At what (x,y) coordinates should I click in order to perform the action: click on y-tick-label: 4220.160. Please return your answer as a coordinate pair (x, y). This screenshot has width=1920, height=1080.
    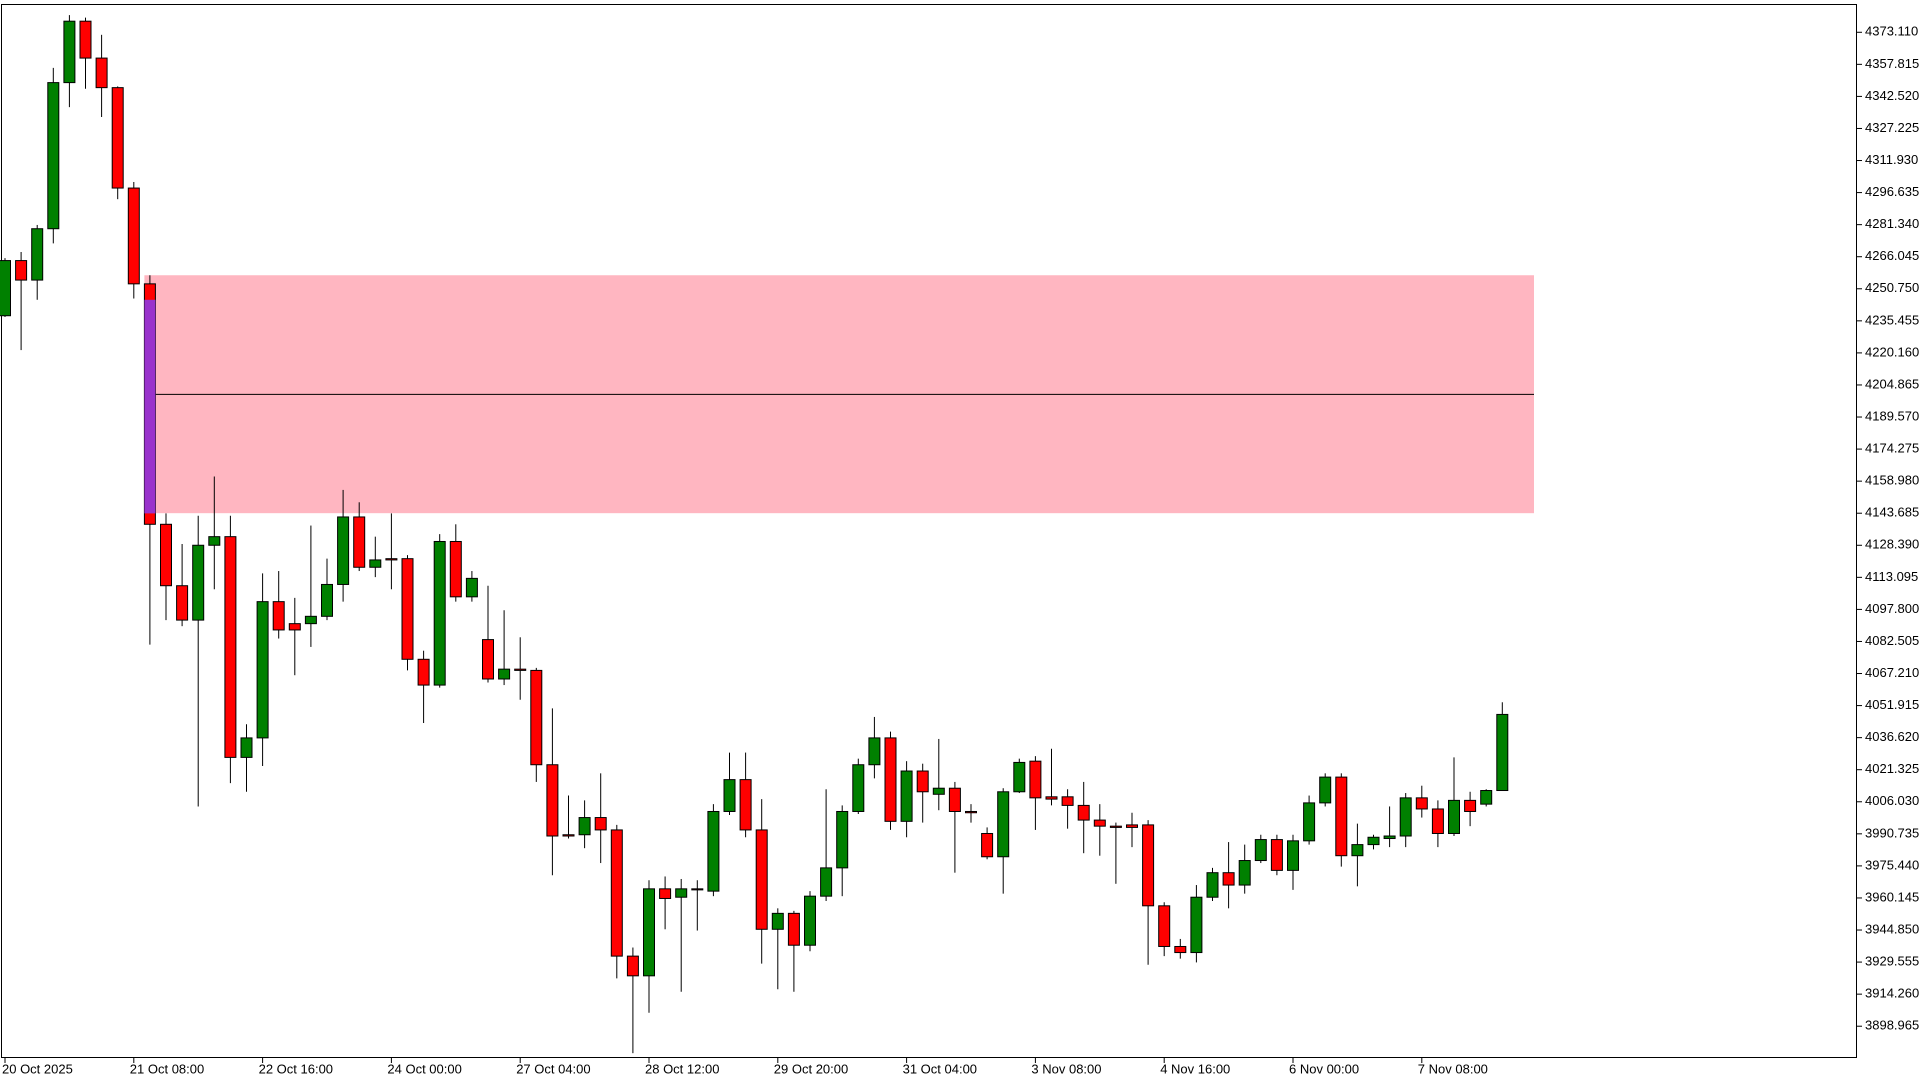
    Looking at the image, I should click on (1892, 351).